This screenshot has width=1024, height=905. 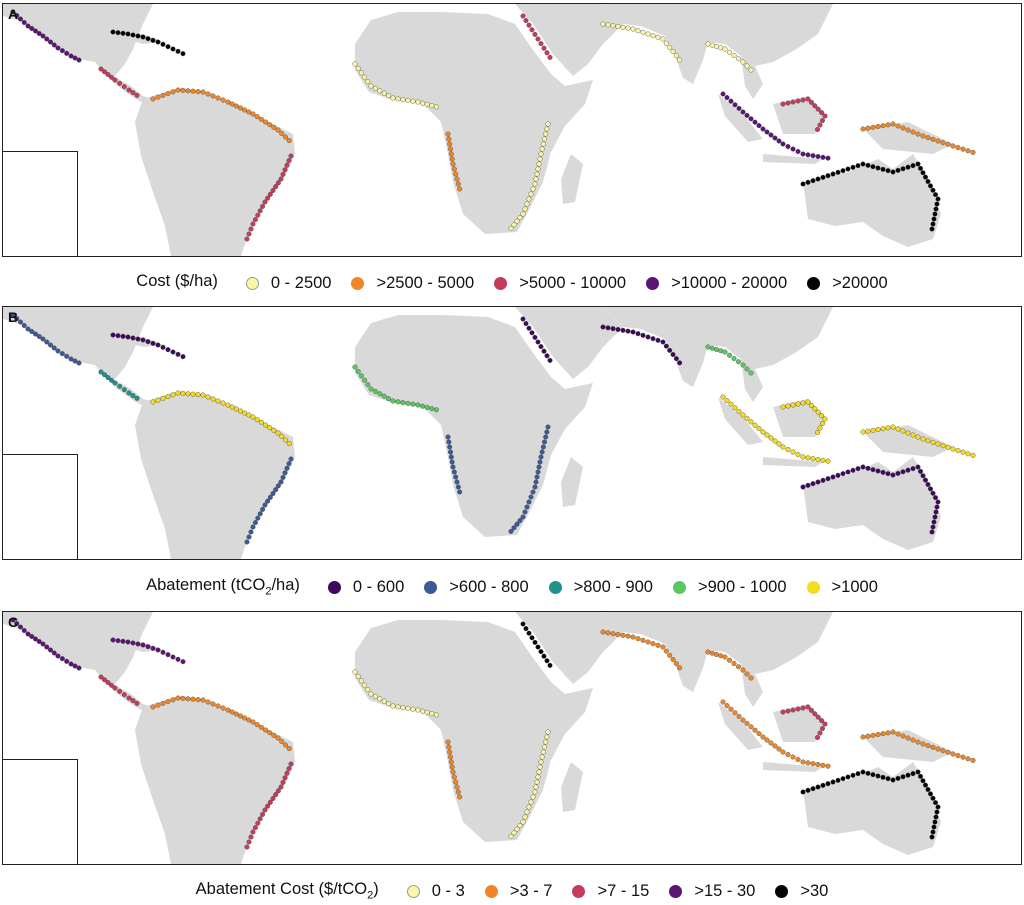 What do you see at coordinates (13, 14) in the screenshot?
I see `panel-label-a: A` at bounding box center [13, 14].